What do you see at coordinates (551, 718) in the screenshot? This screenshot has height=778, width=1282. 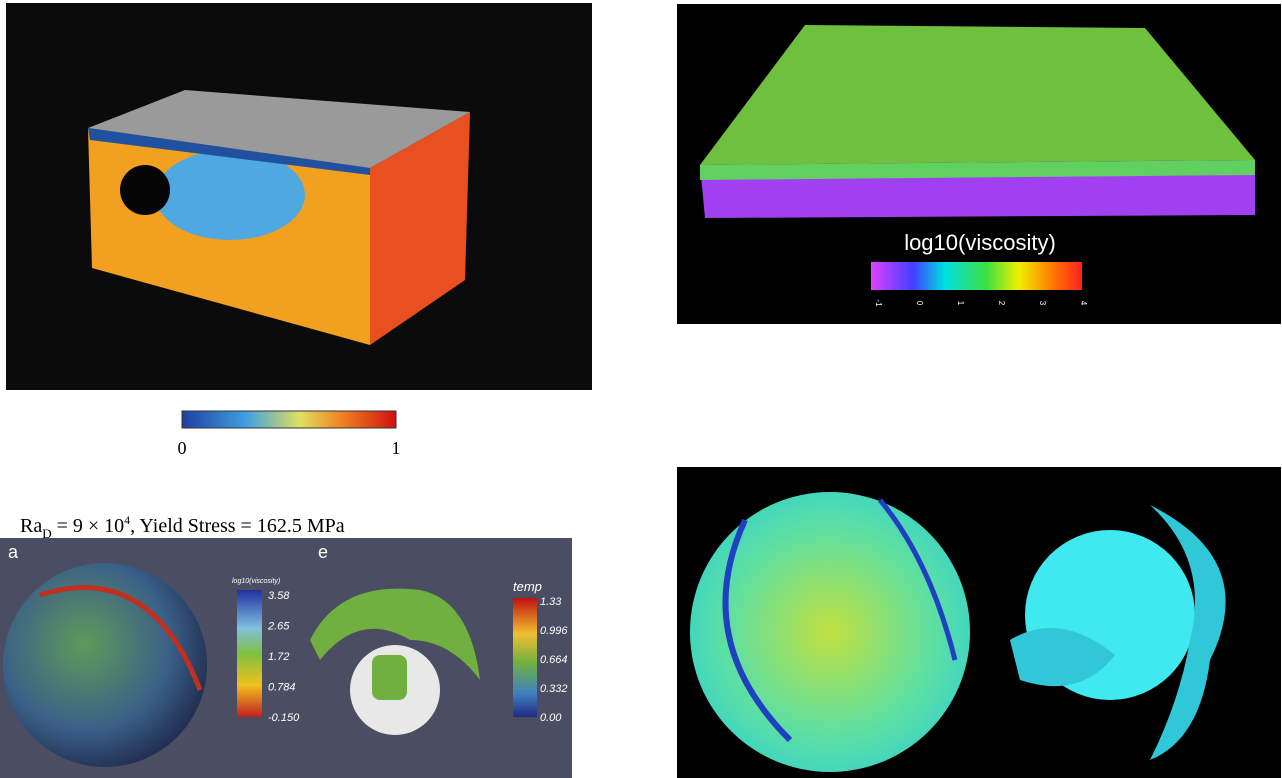 I see `colorbar-tick-label: 0.00` at bounding box center [551, 718].